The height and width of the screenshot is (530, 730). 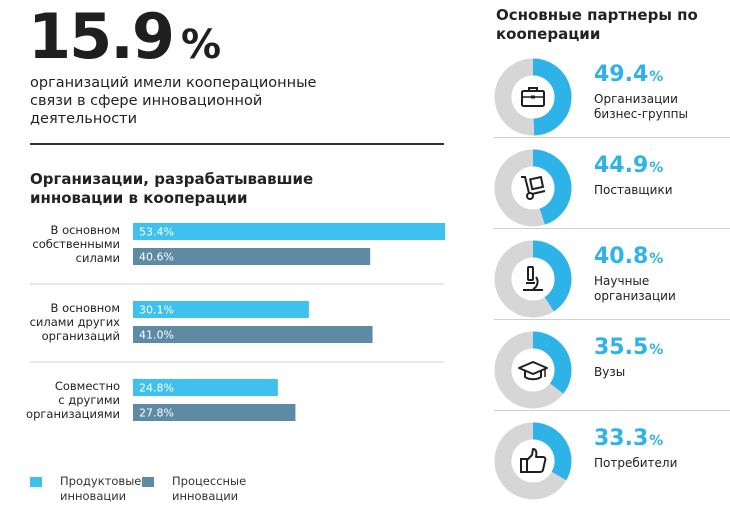 What do you see at coordinates (156, 388) in the screenshot?
I see `bar-value-label: 24.8%` at bounding box center [156, 388].